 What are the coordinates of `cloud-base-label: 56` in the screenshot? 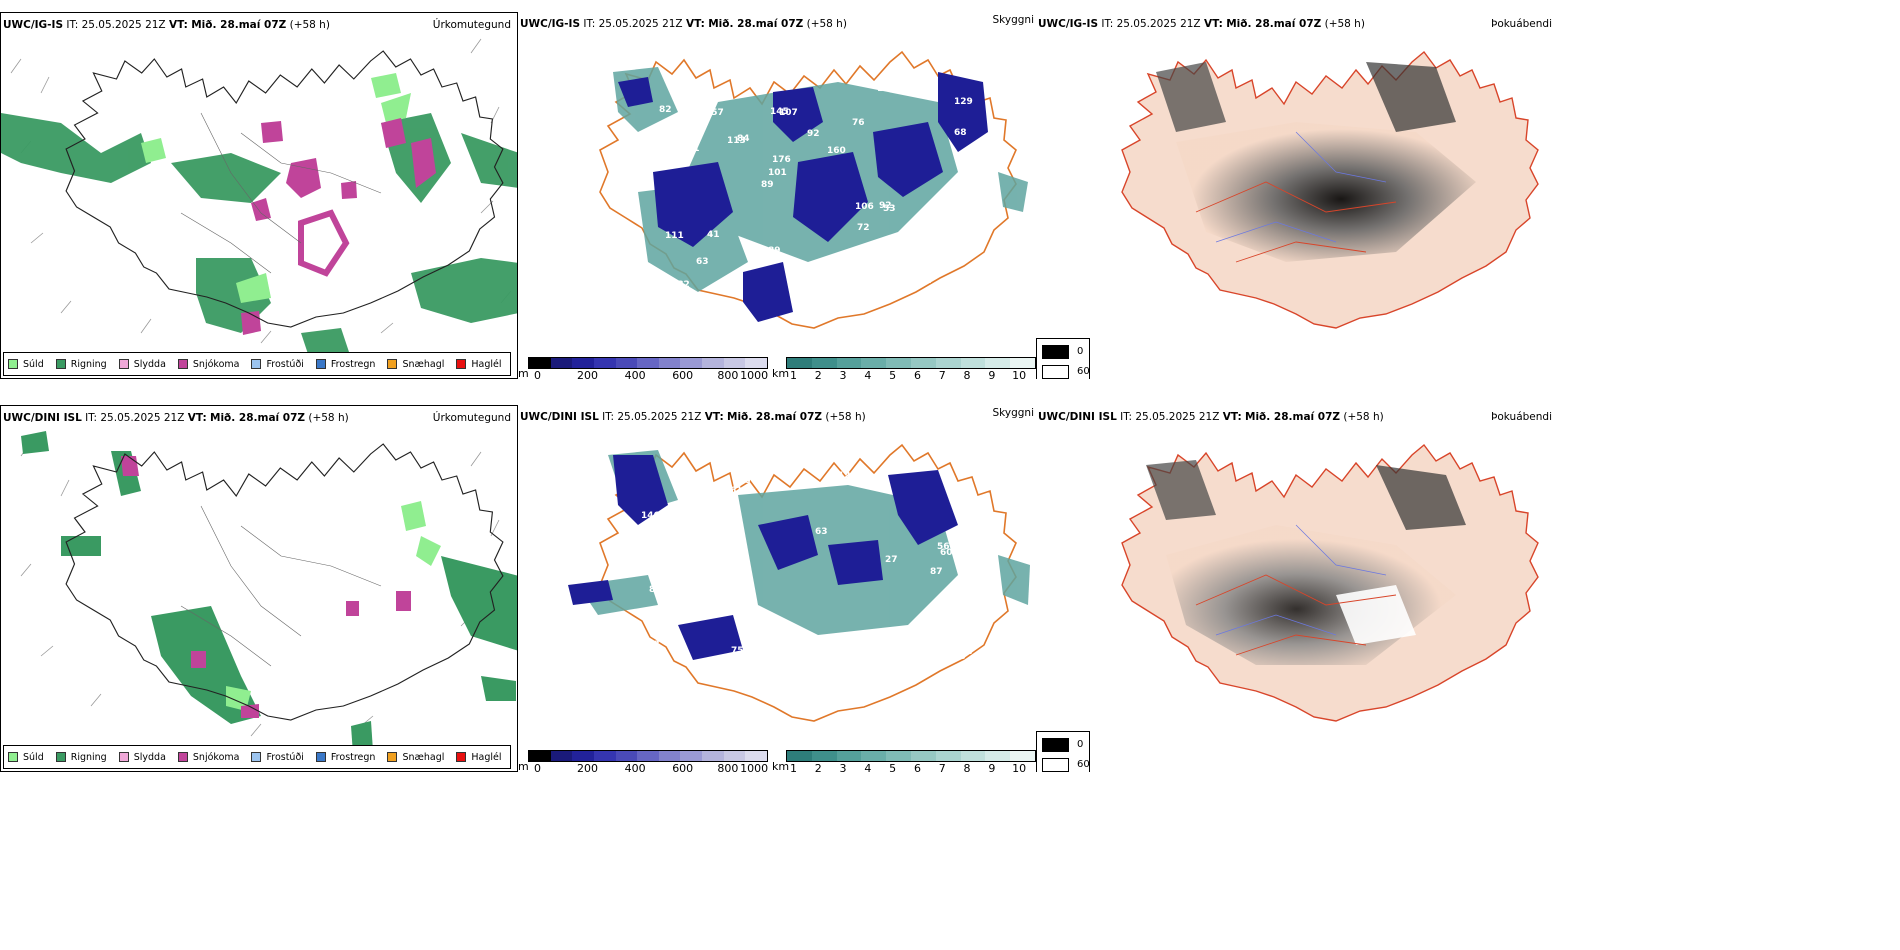 It's located at (943, 547).